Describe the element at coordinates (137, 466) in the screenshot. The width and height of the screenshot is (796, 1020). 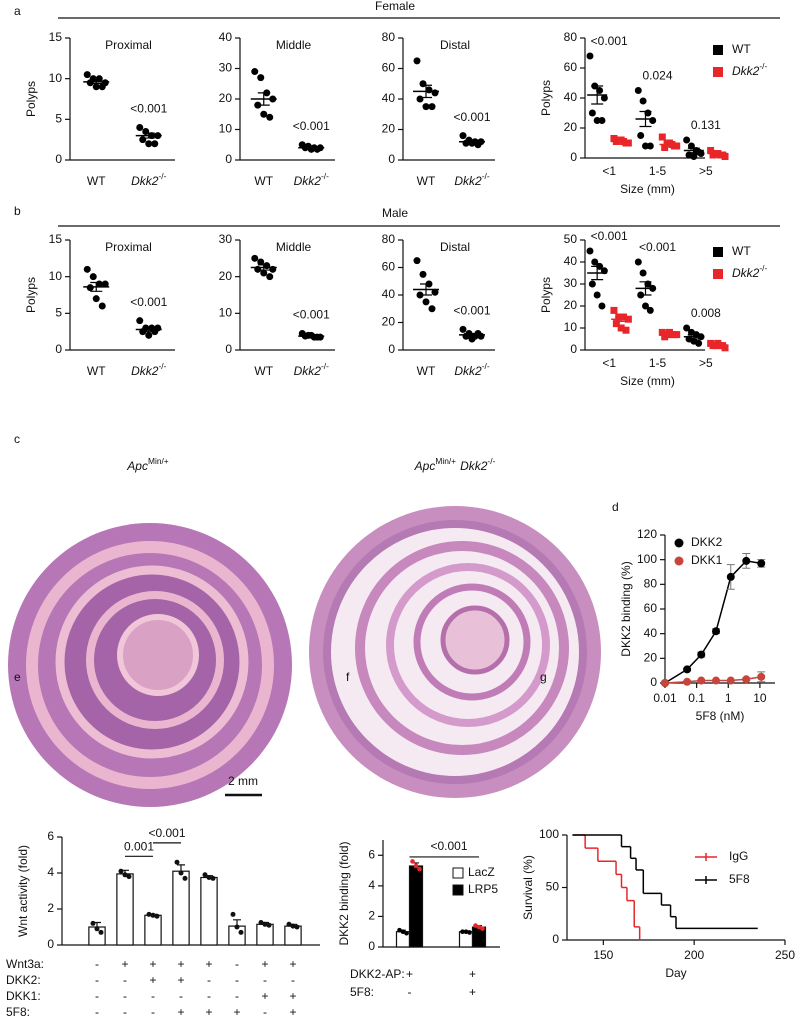
I see `image-label-text: Apc` at that location.